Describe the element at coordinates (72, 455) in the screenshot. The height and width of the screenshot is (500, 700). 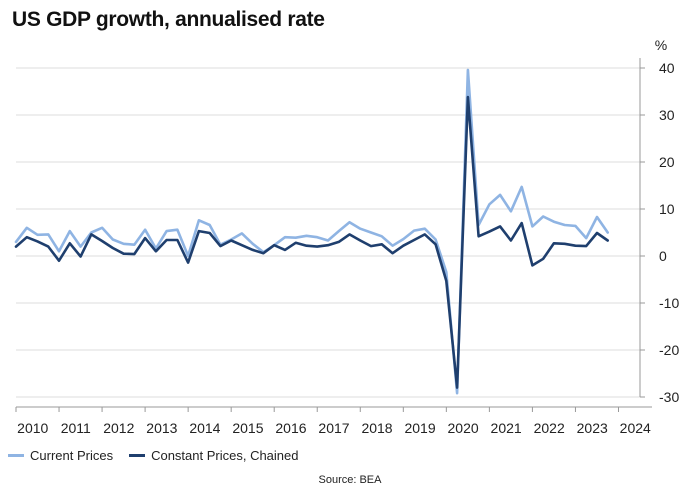
I see `legend-label-current-prices: Current Prices` at that location.